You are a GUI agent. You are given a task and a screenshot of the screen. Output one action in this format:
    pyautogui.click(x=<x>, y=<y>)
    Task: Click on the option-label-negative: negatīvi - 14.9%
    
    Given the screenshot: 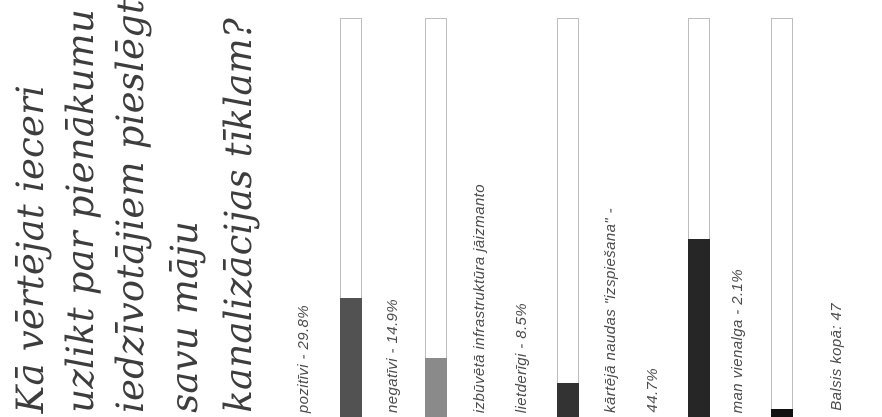 What is the action you would take?
    pyautogui.click(x=392, y=356)
    